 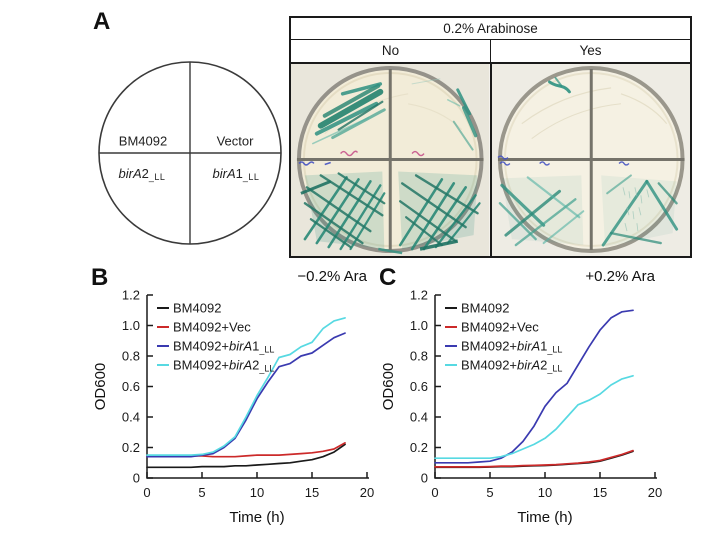 I want to click on diagram-label-bm4092: BM4092, so click(x=143, y=141).